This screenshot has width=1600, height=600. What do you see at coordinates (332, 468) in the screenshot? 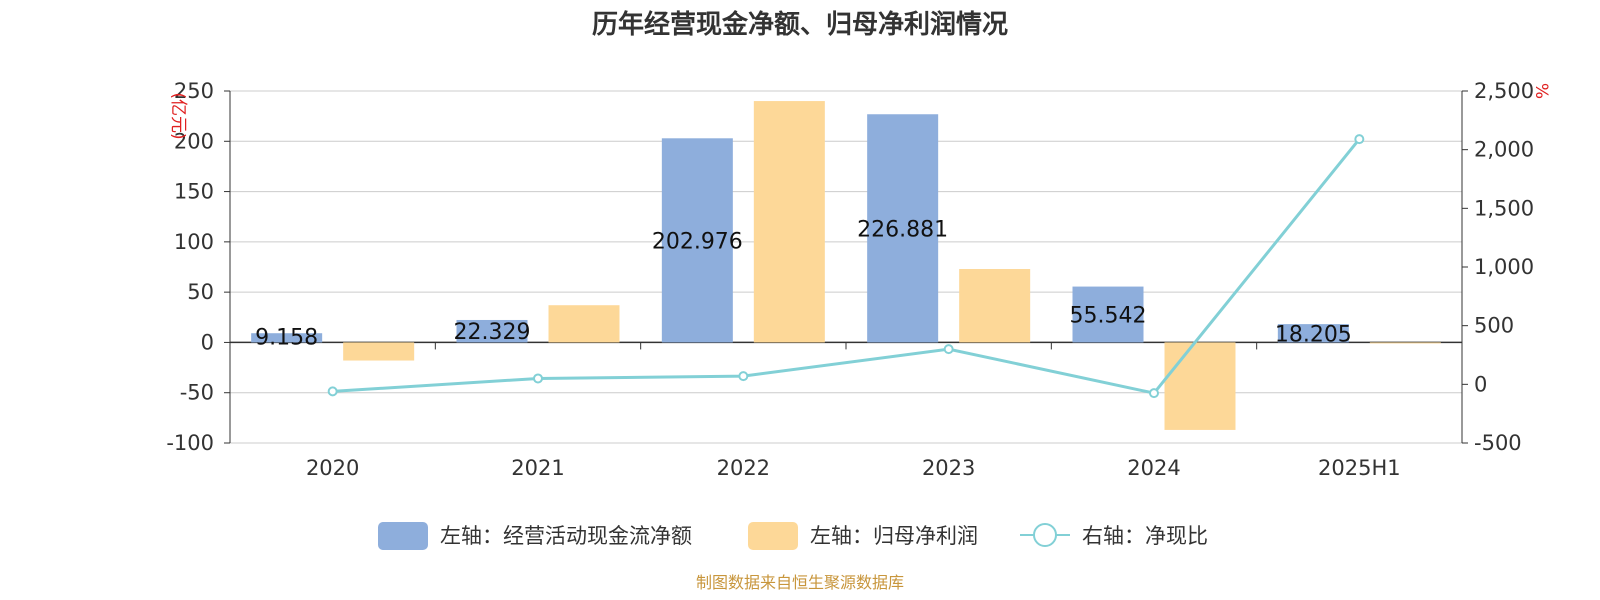
I see `x-tick-label: 2020` at bounding box center [332, 468].